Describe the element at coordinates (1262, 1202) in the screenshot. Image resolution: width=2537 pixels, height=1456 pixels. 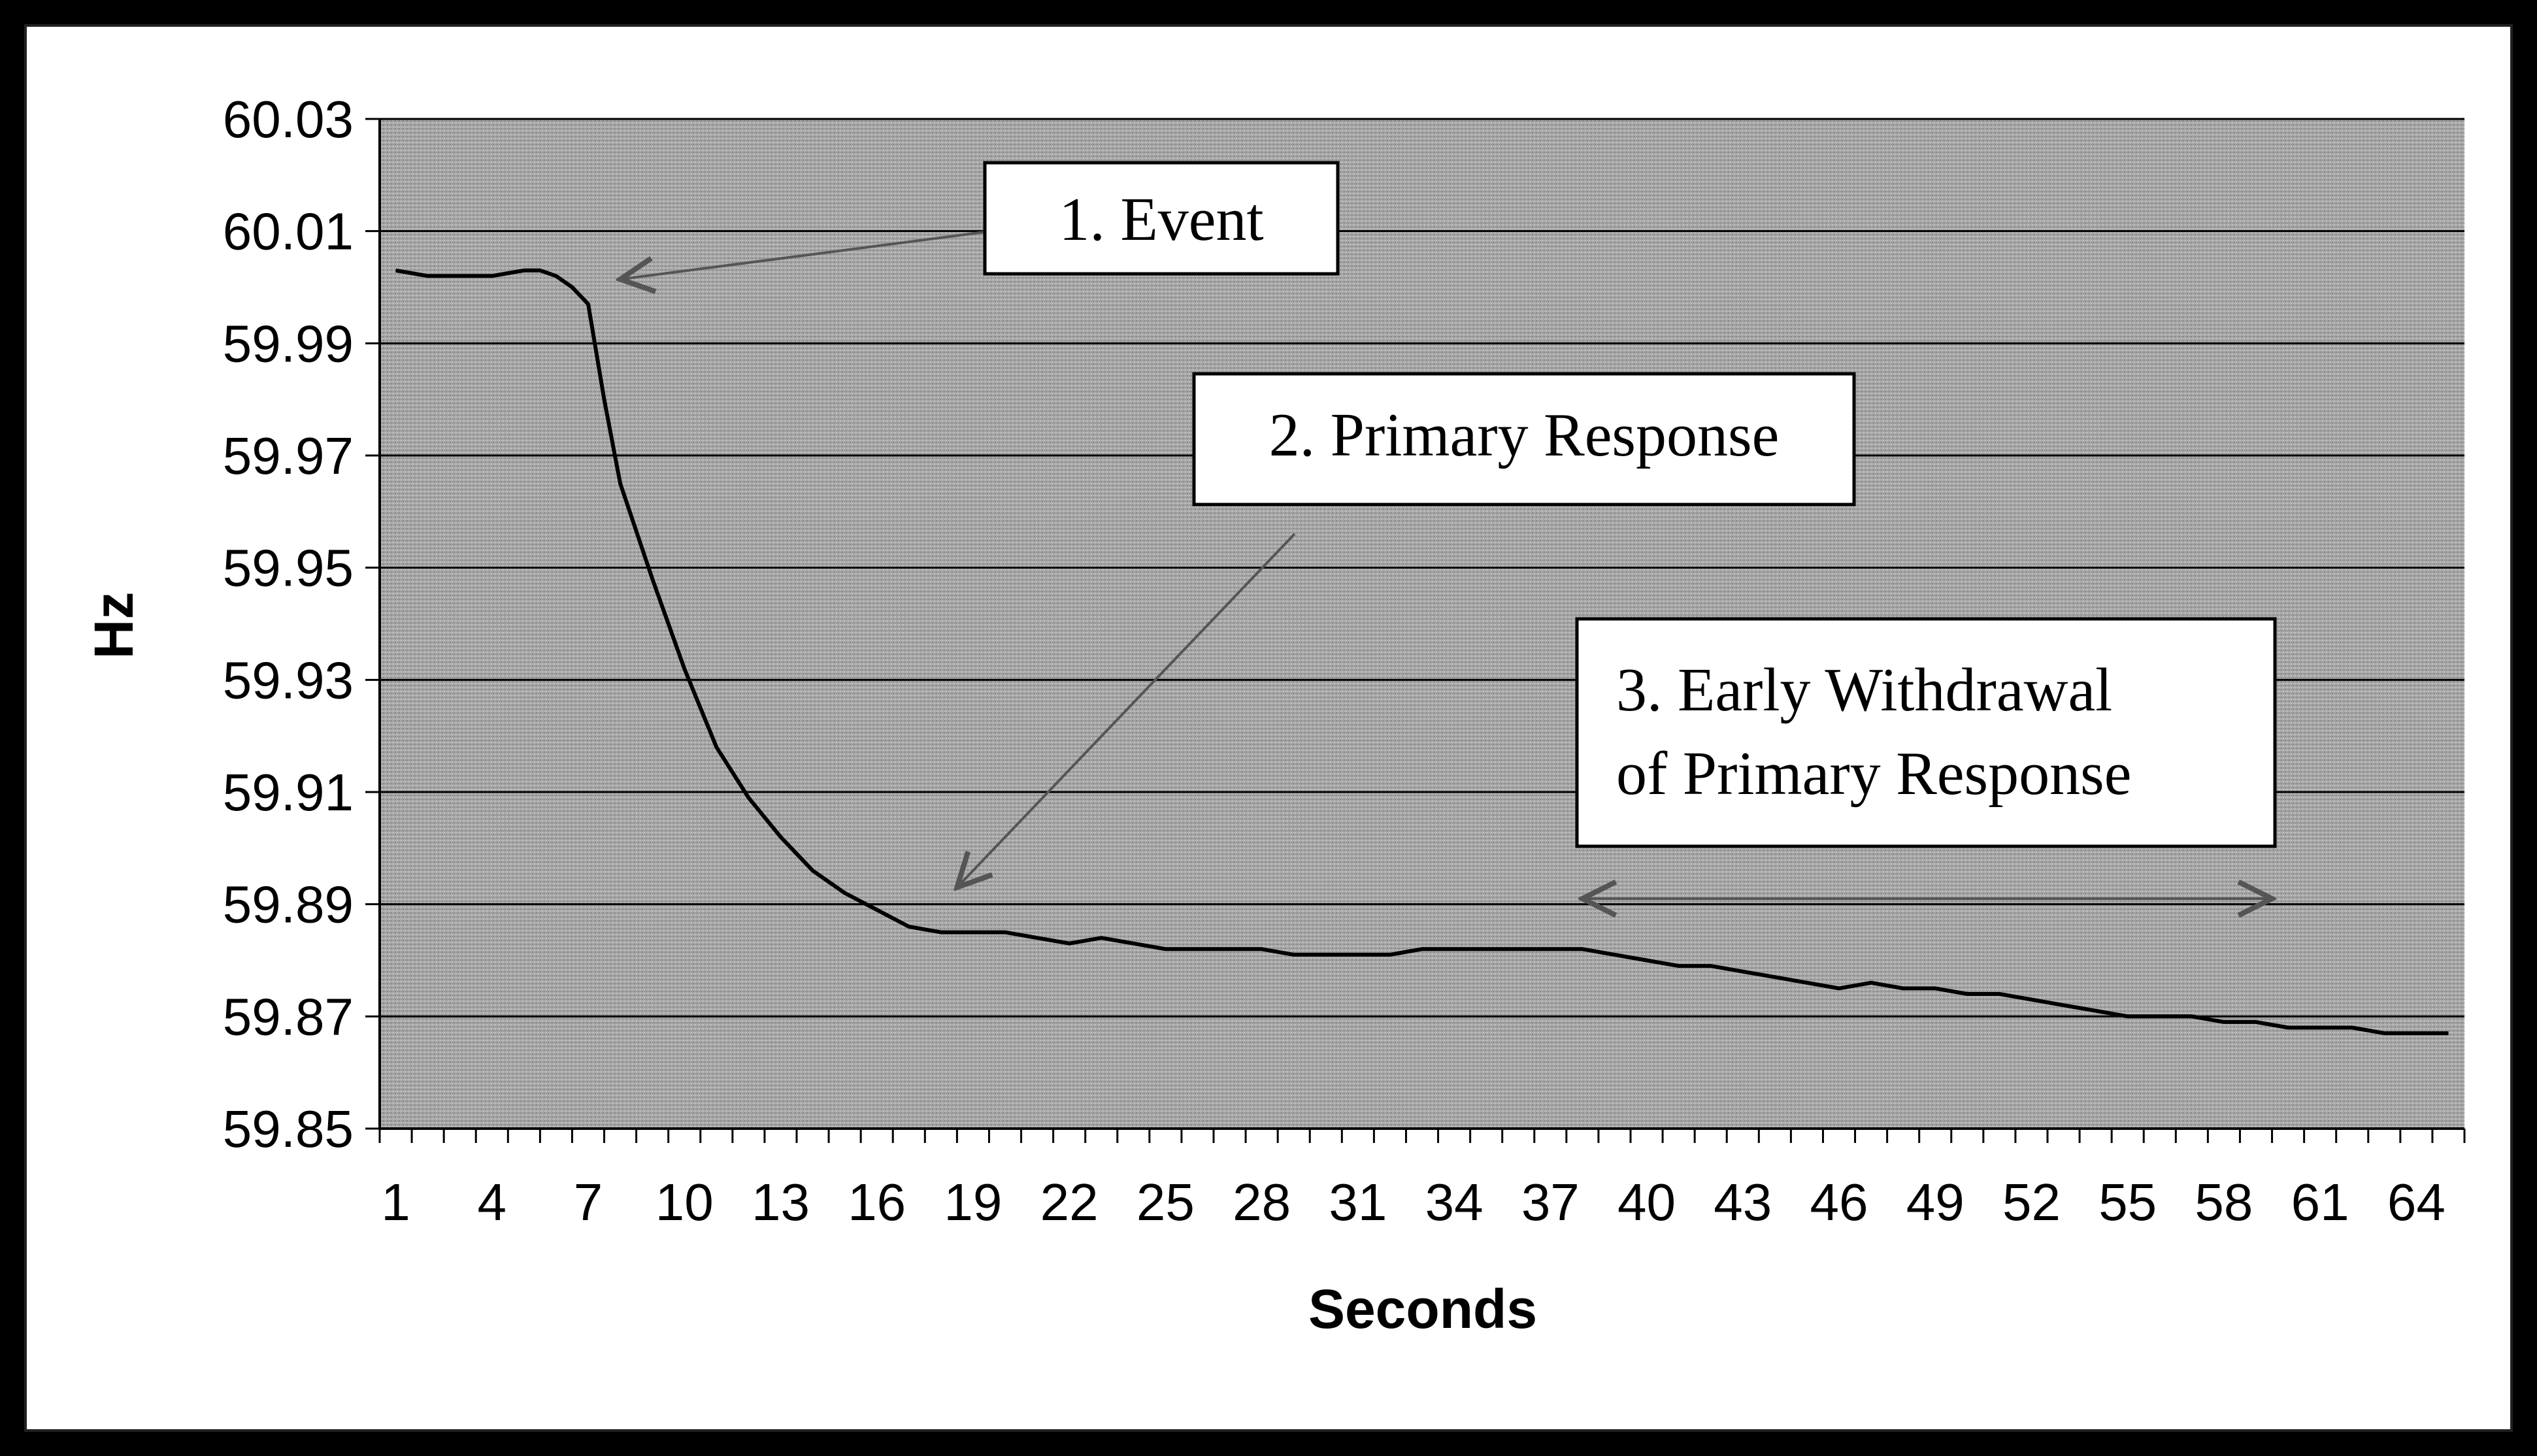
I see `x-tick-label: 28` at that location.